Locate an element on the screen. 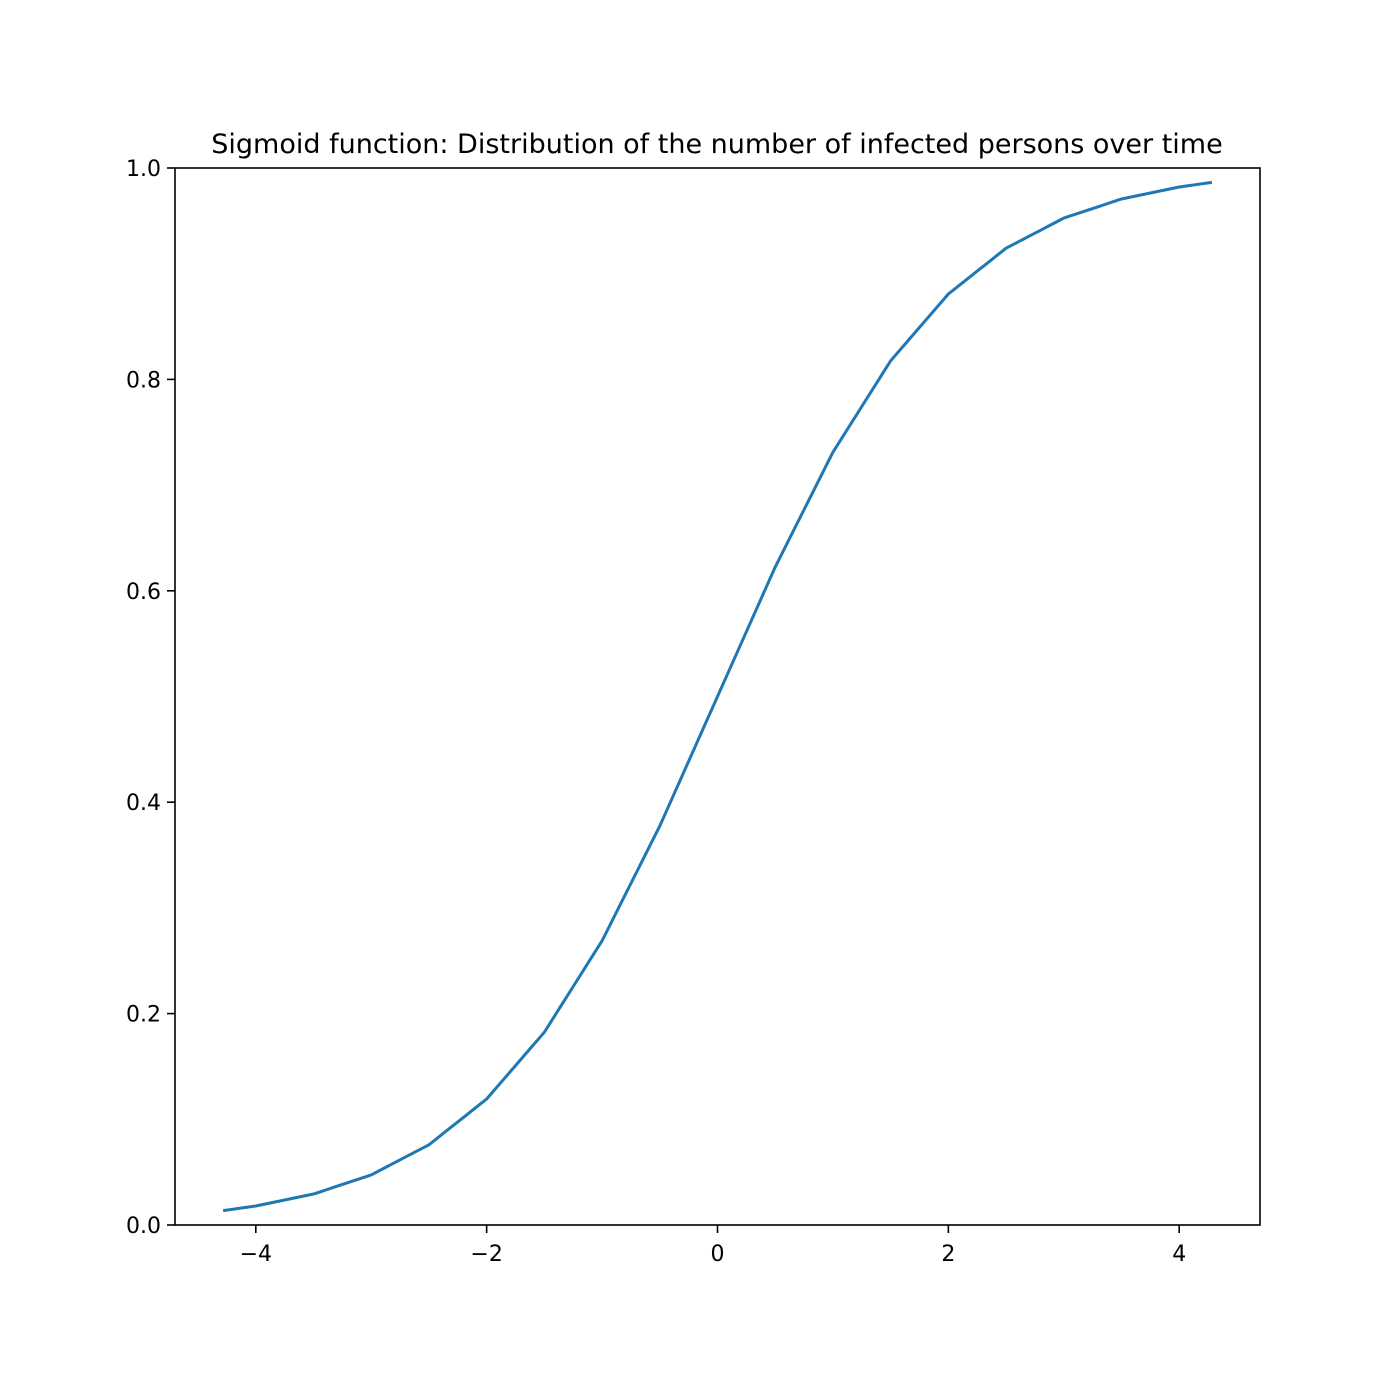 Image resolution: width=1400 pixels, height=1400 pixels. x-axis: −4 −2 0 2 4 is located at coordinates (713, 1246).